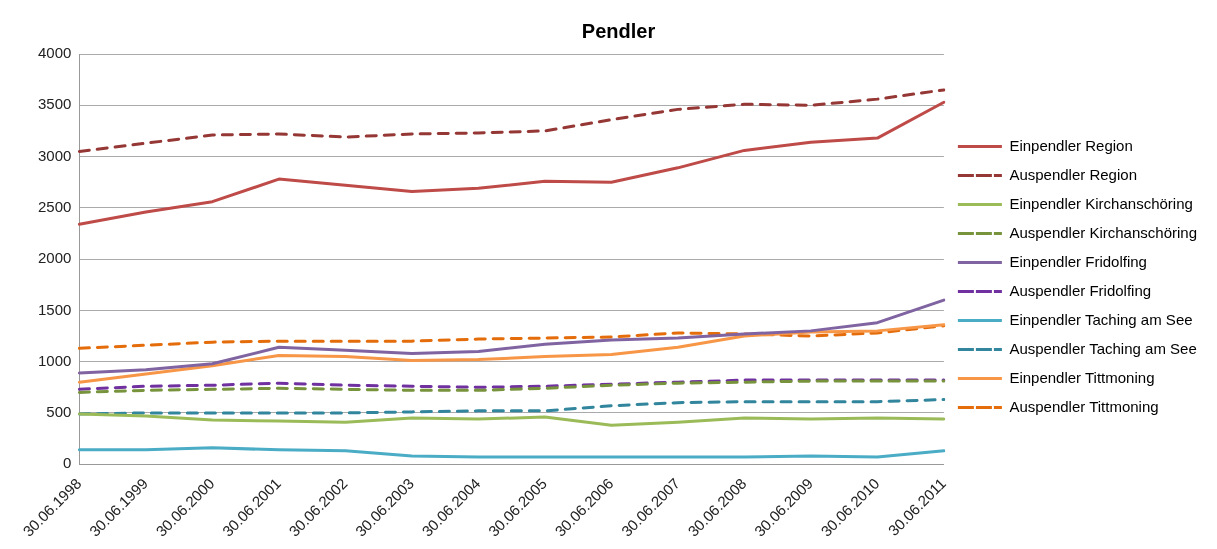  I want to click on y-tick-label: 3500, so click(54, 104).